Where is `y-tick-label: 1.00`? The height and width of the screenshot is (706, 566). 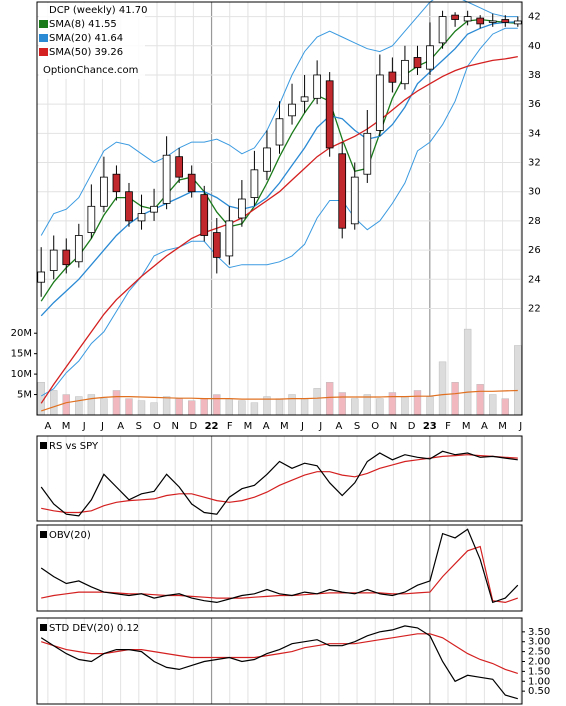
y-tick-label: 1.00 is located at coordinates (539, 681).